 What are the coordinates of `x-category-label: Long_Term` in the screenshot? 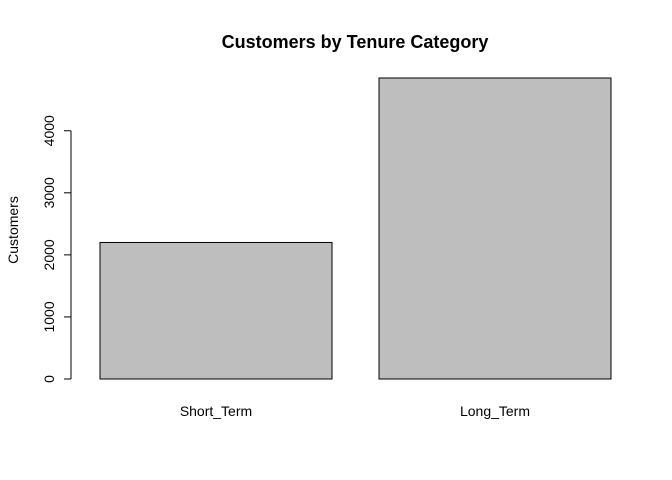 It's located at (495, 411).